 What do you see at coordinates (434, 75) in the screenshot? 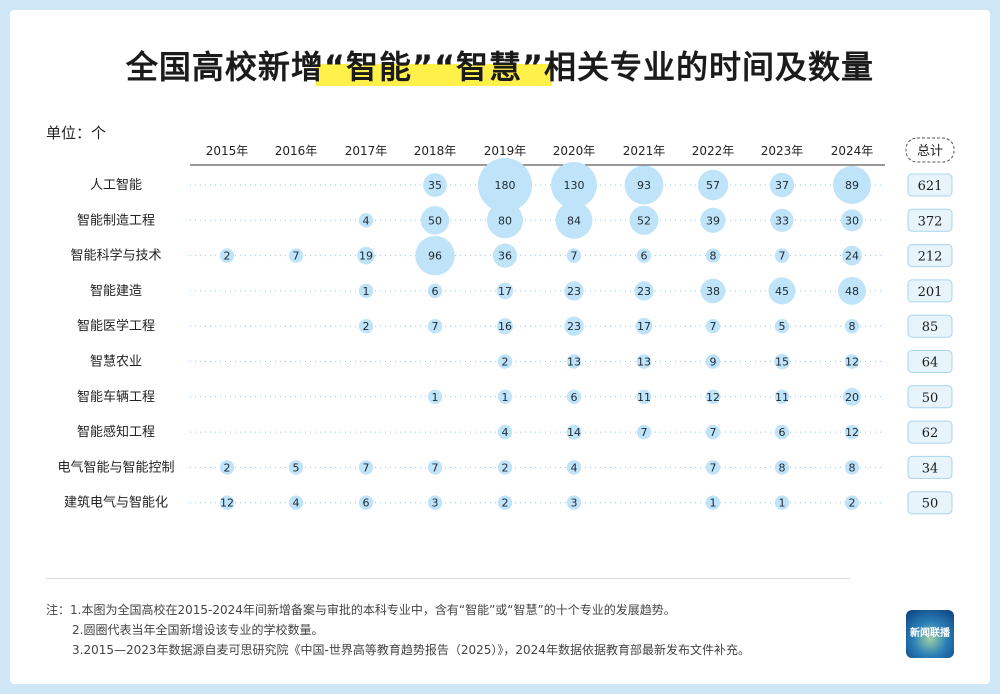
I see `title-highlight` at bounding box center [434, 75].